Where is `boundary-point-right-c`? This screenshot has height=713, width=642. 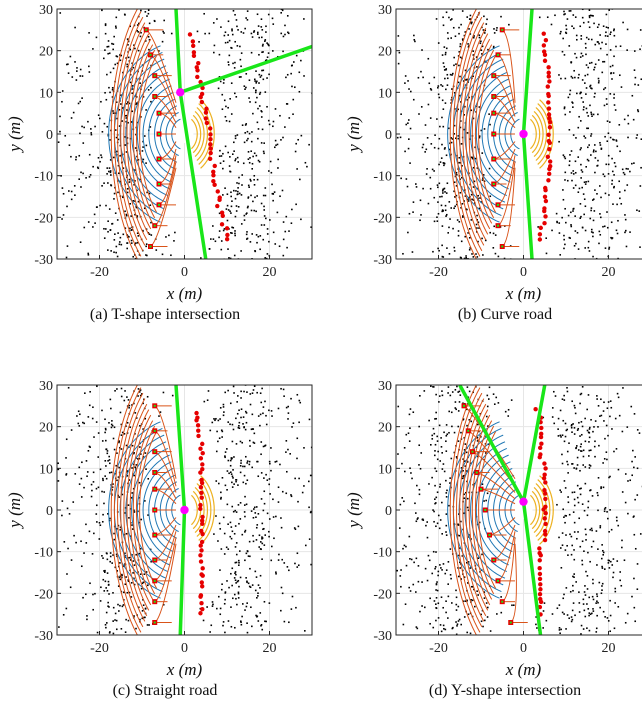 boundary-point-right-c is located at coordinates (201, 550).